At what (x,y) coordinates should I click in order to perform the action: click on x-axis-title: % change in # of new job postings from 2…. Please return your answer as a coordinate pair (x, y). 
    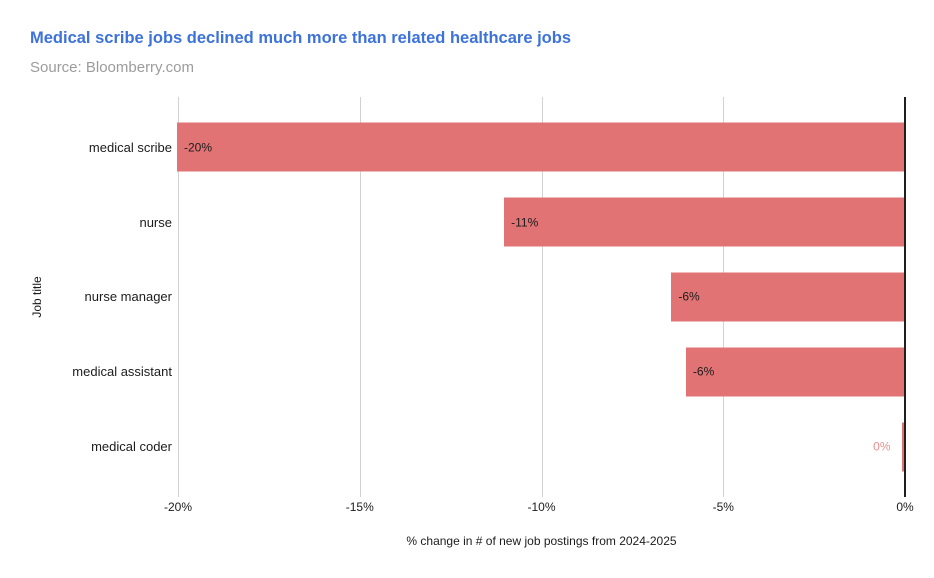
    Looking at the image, I should click on (541, 541).